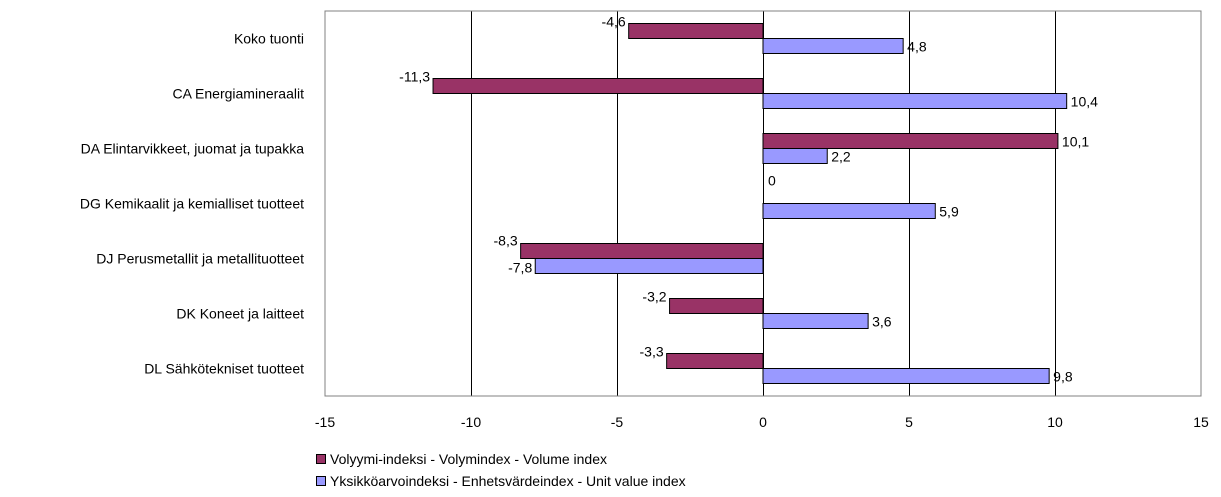 The height and width of the screenshot is (497, 1221). I want to click on data-label-volume: -8,3, so click(506, 241).